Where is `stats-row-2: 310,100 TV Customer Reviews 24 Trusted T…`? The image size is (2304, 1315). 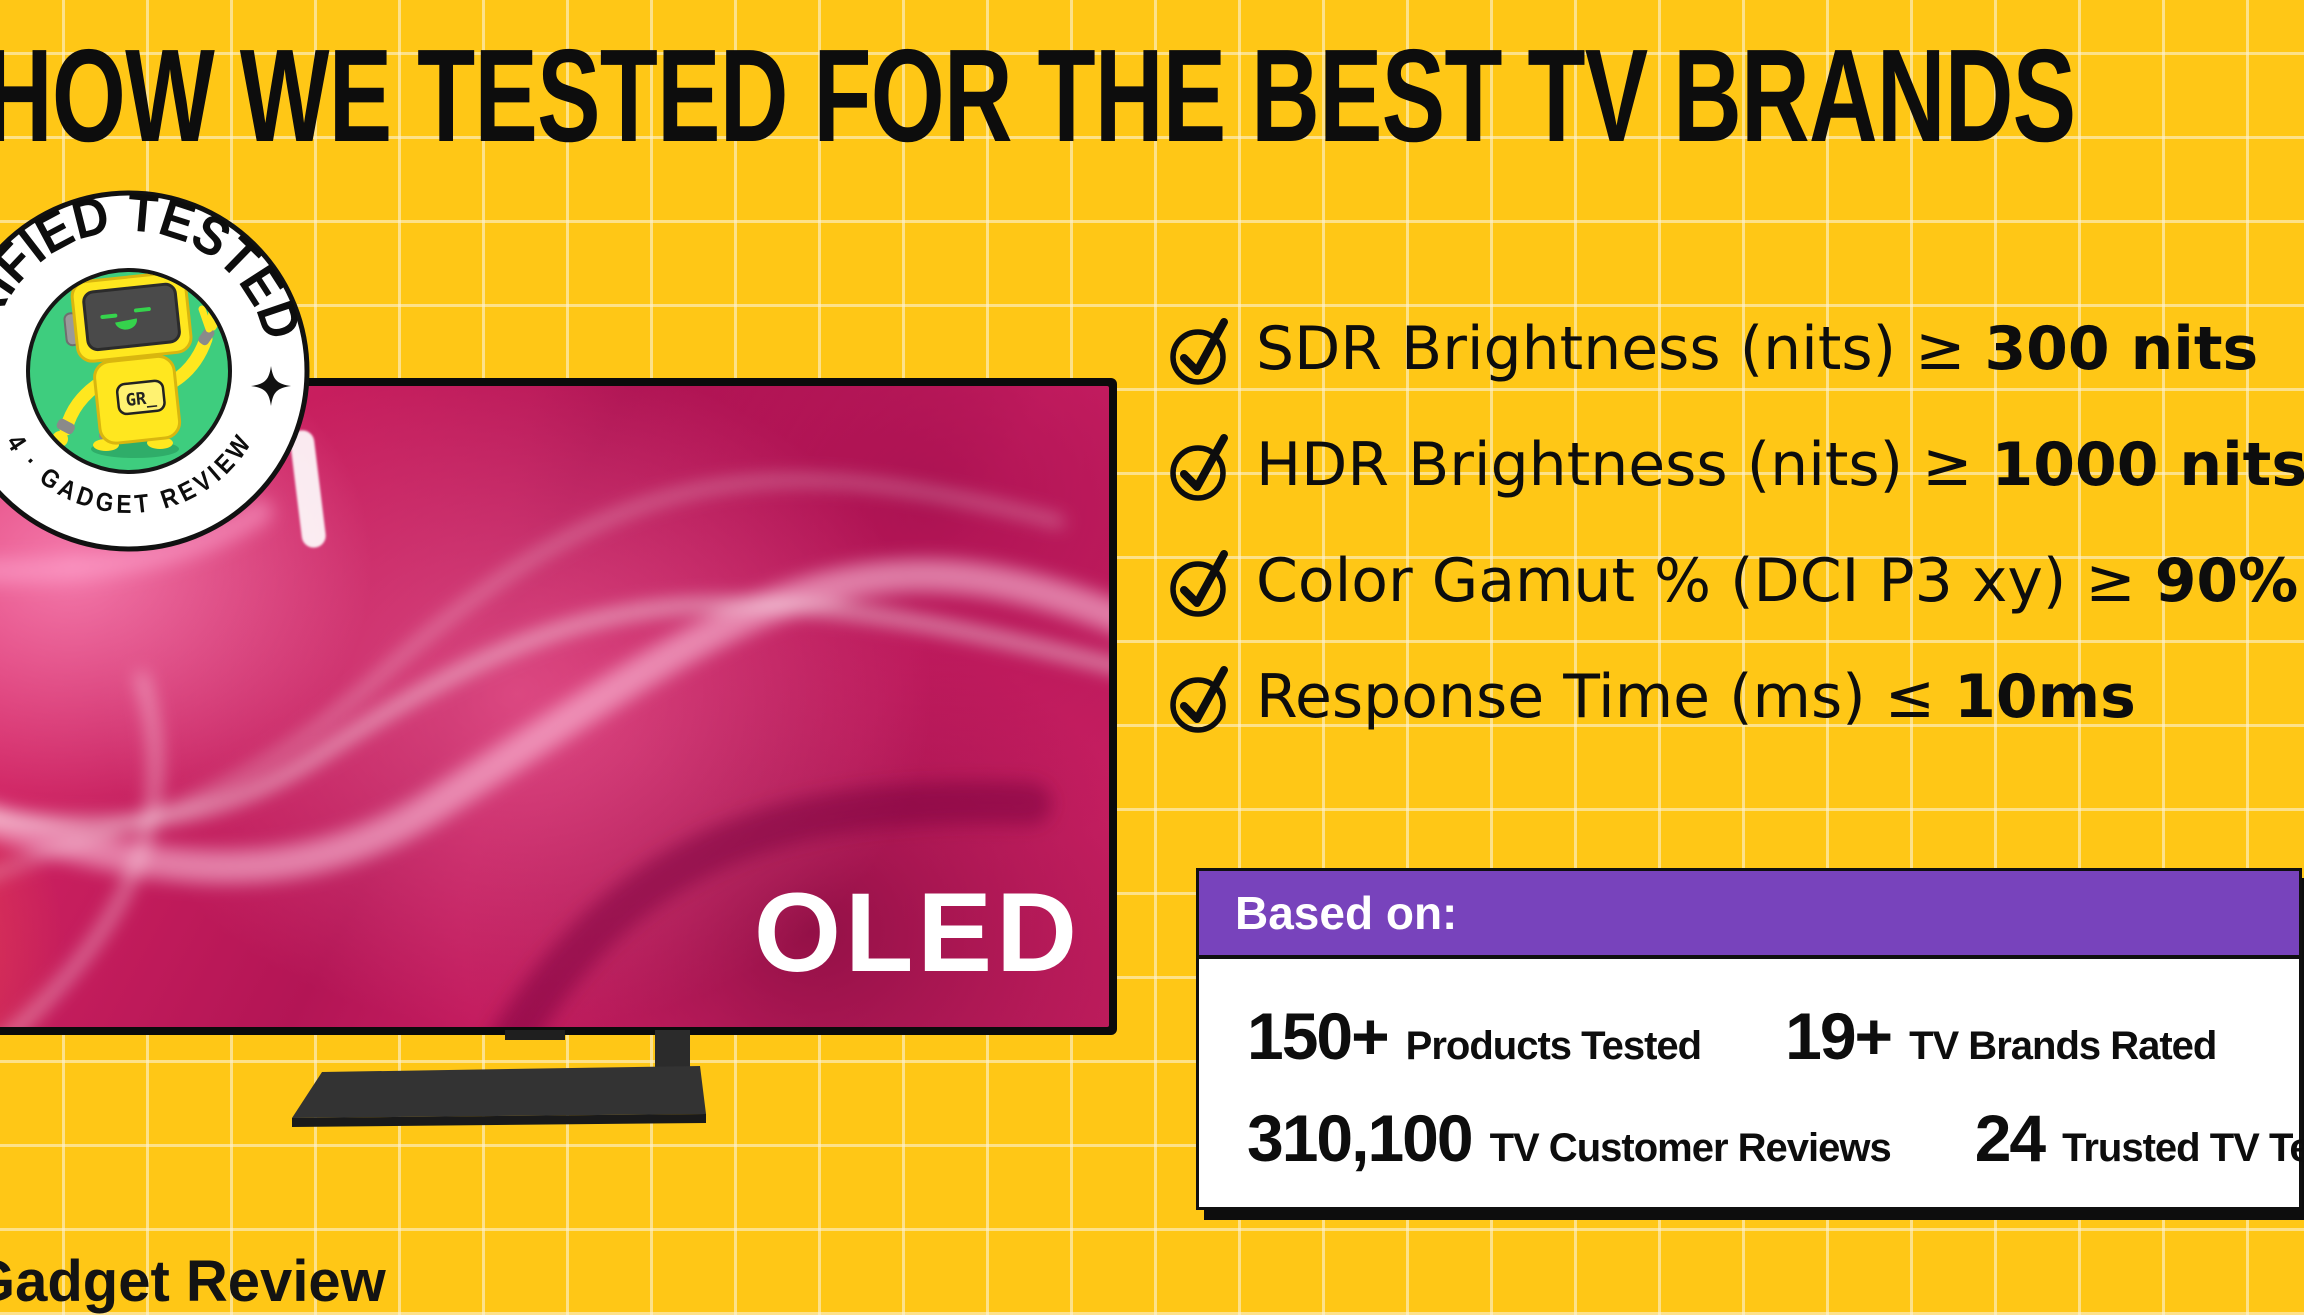 stats-row-2: 310,100 TV Customer Reviews 24 Trusted T… is located at coordinates (1775, 1138).